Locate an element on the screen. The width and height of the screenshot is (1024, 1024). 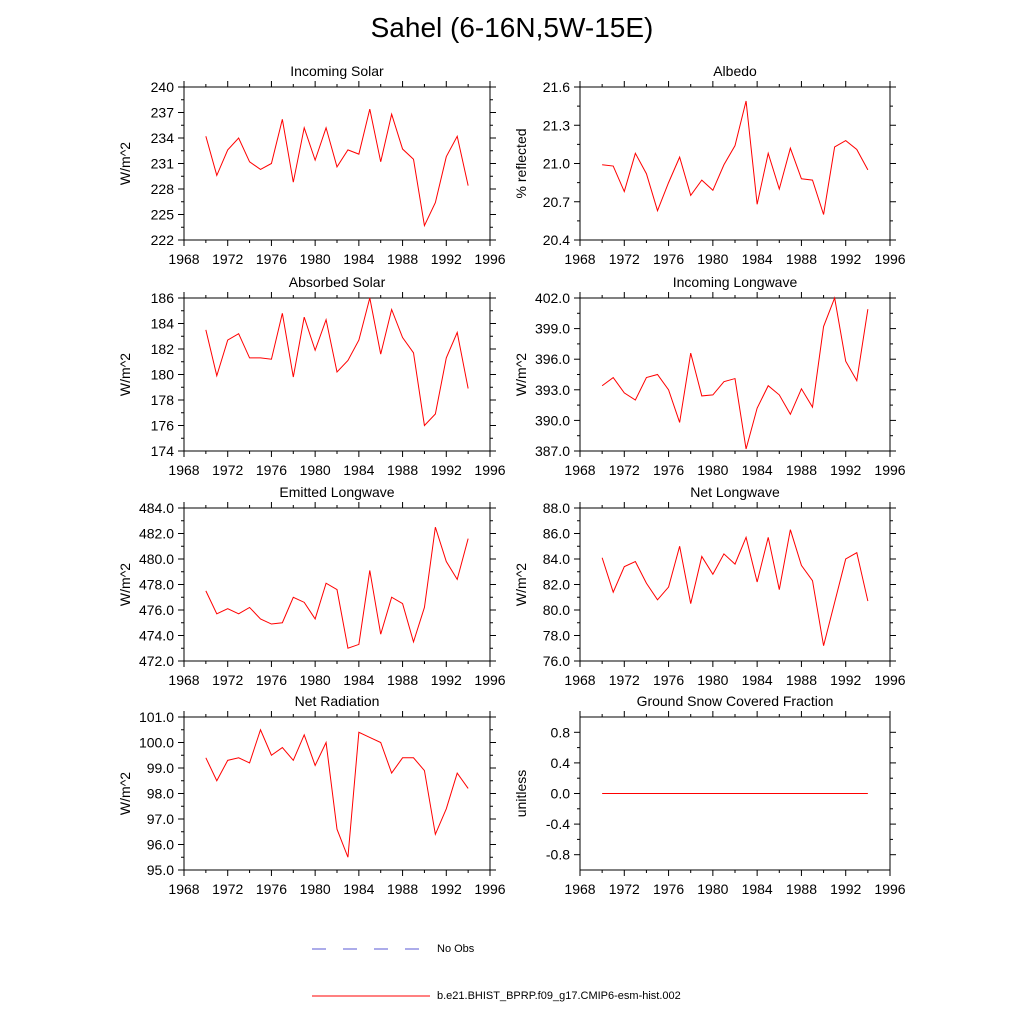
y-tick-label: -0.8 is located at coordinates (558, 855).